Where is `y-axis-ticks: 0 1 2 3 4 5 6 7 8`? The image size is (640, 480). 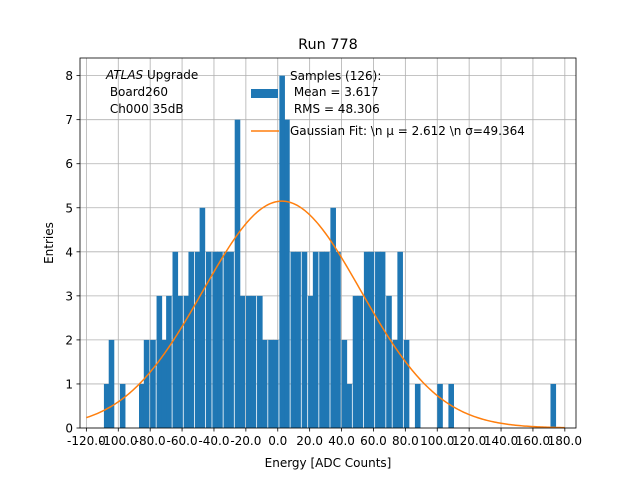
y-axis-ticks: 0 1 2 3 4 5 6 7 8 is located at coordinates (72, 252).